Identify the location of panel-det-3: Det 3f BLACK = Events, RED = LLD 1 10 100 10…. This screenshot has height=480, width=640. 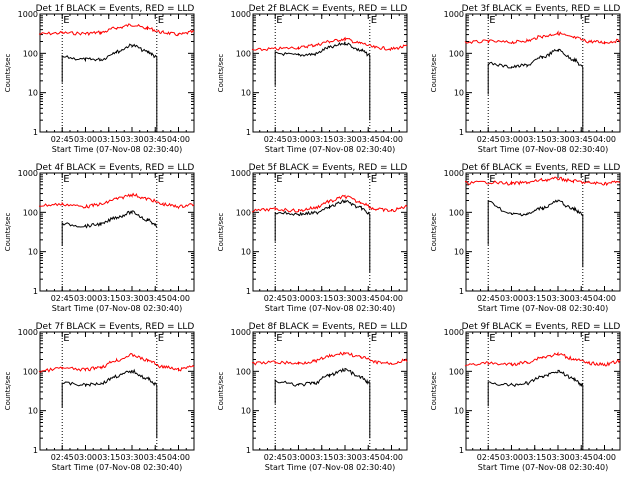
(525, 79).